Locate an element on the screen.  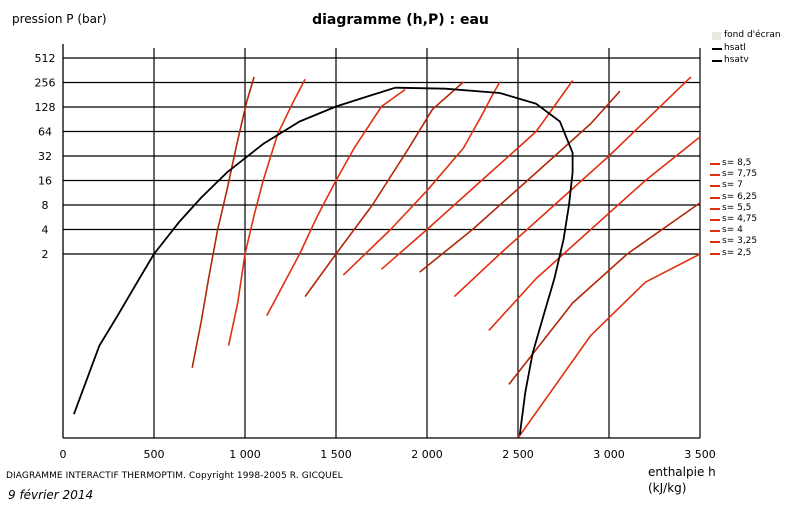
y-tick-label: 2 is located at coordinates (45, 254).